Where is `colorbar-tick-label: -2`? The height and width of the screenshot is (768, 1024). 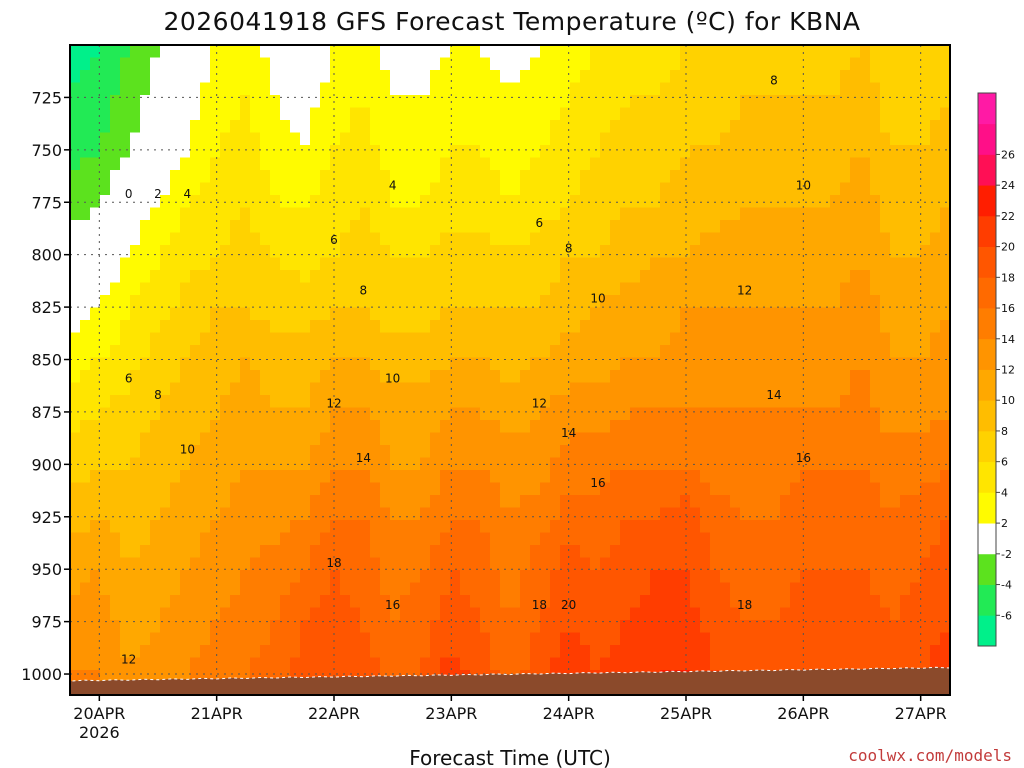 colorbar-tick-label: -2 is located at coordinates (1006, 554).